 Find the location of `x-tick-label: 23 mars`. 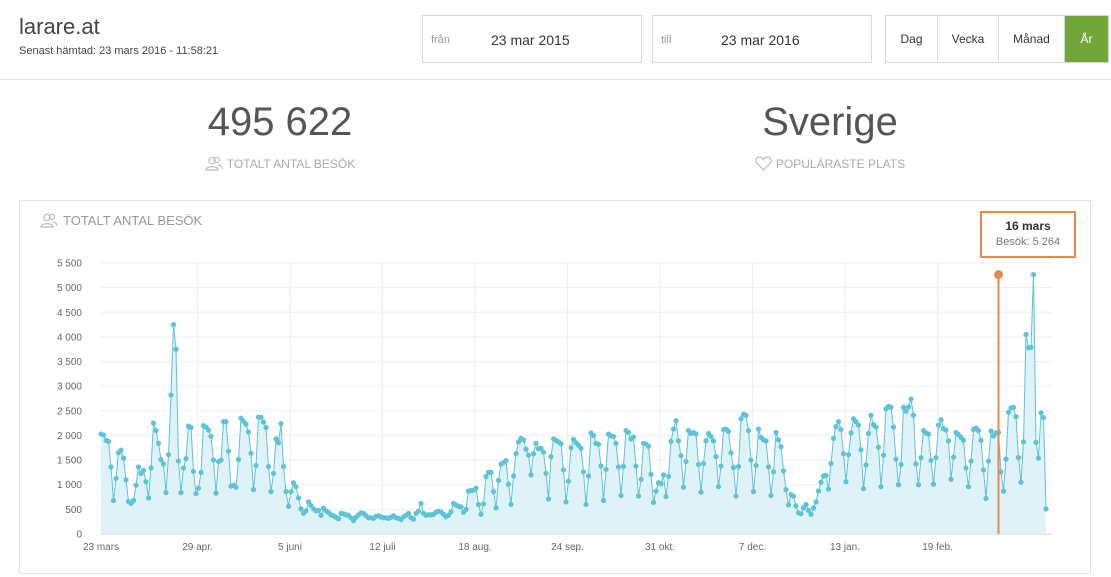

x-tick-label: 23 mars is located at coordinates (101, 547).